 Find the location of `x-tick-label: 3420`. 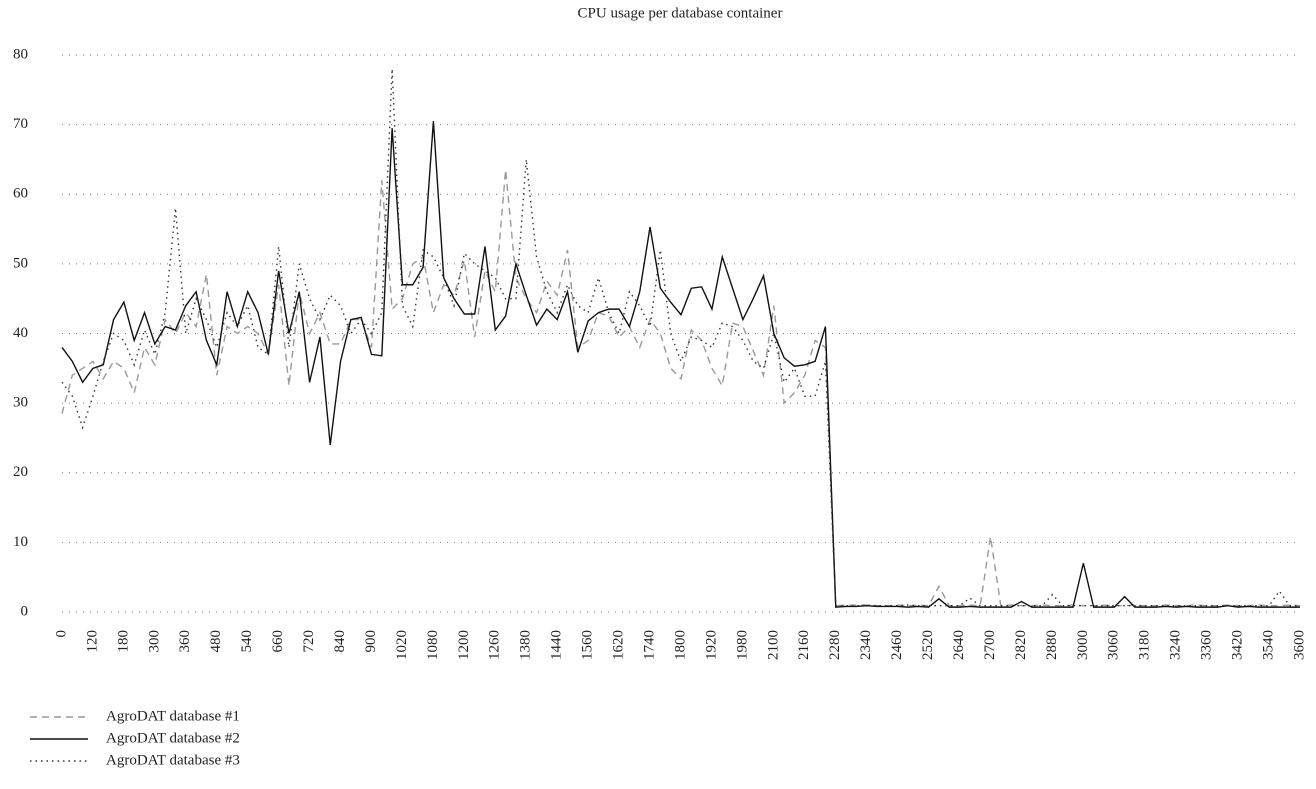

x-tick-label: 3420 is located at coordinates (1238, 645).